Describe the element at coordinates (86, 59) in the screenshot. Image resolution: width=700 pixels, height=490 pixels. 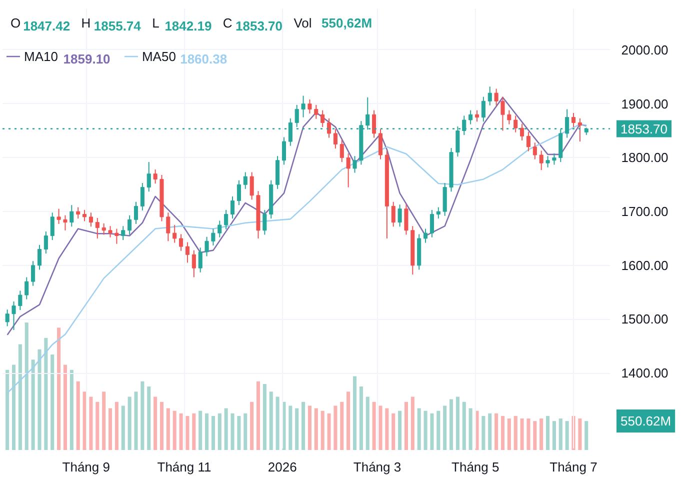
I see `annotation: 1859.10` at that location.